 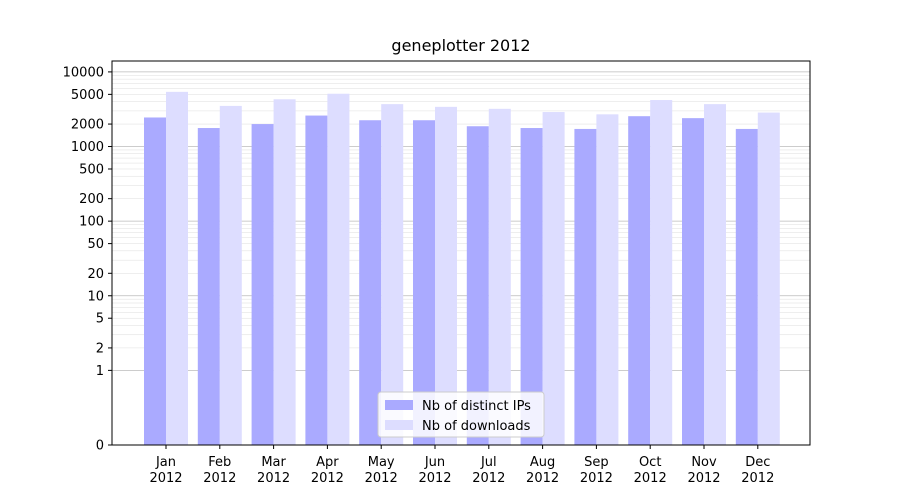 What do you see at coordinates (95, 296) in the screenshot?
I see `y-tick-label: 10` at bounding box center [95, 296].